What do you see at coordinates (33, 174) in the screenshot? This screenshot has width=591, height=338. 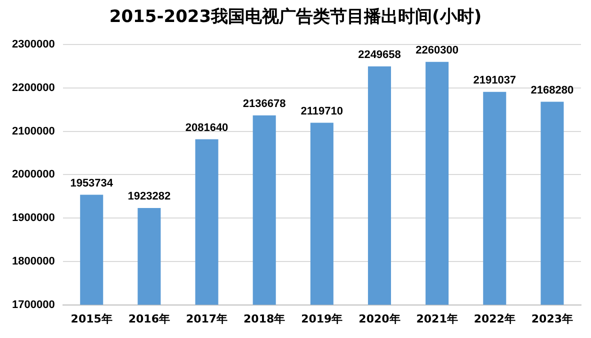 I see `y-tick-label: 2000000` at bounding box center [33, 174].